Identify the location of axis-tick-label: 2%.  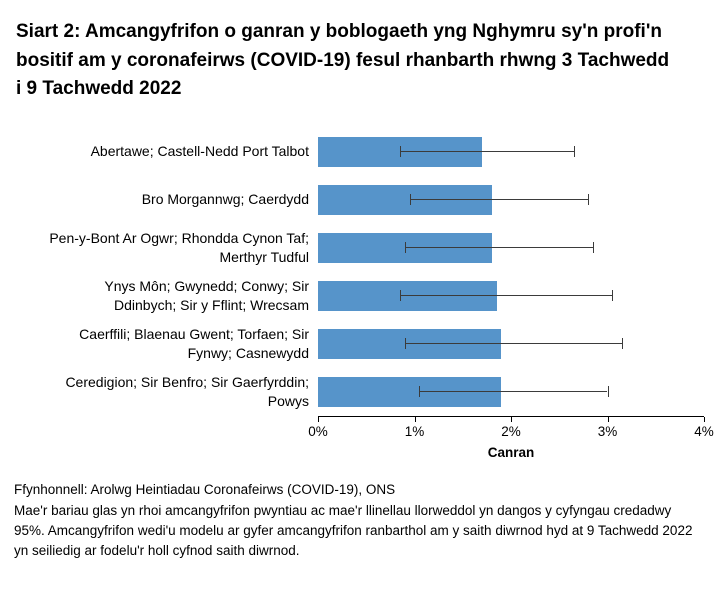
(511, 431).